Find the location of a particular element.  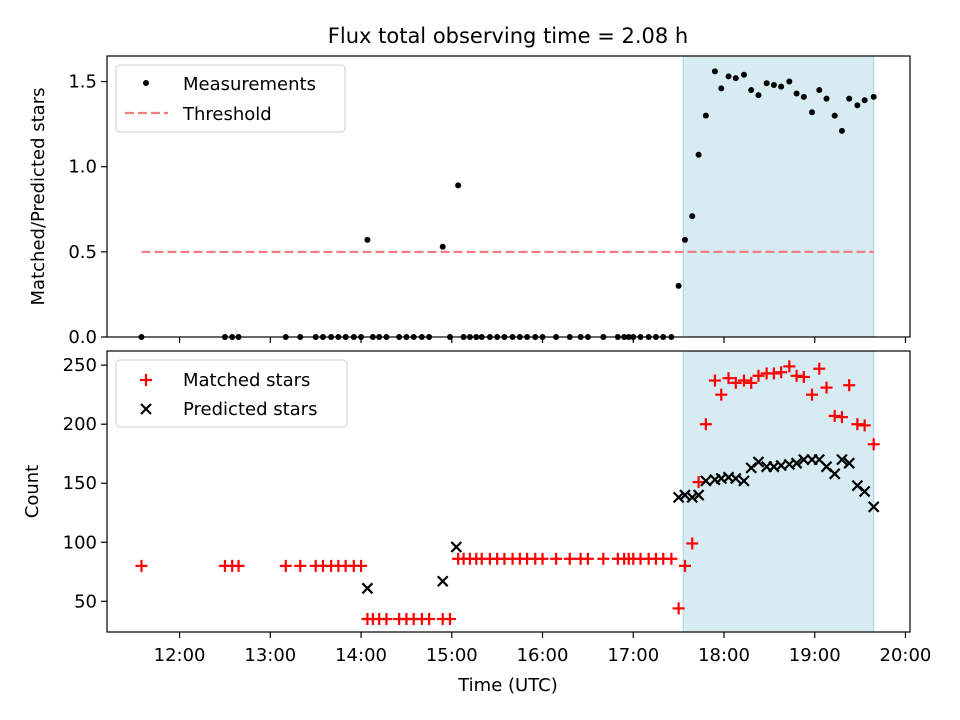

legend-measurements-marker is located at coordinates (146, 83).